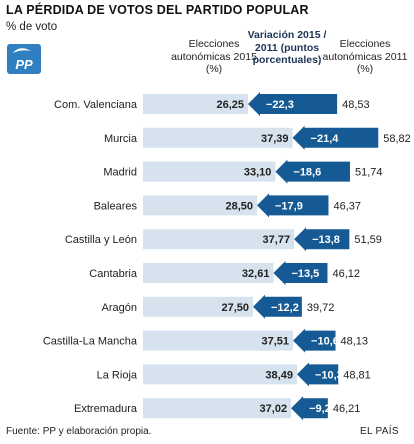 This screenshot has width=414, height=444. What do you see at coordinates (356, 105) in the screenshot?
I see `value-label-2011: 48,53` at bounding box center [356, 105].